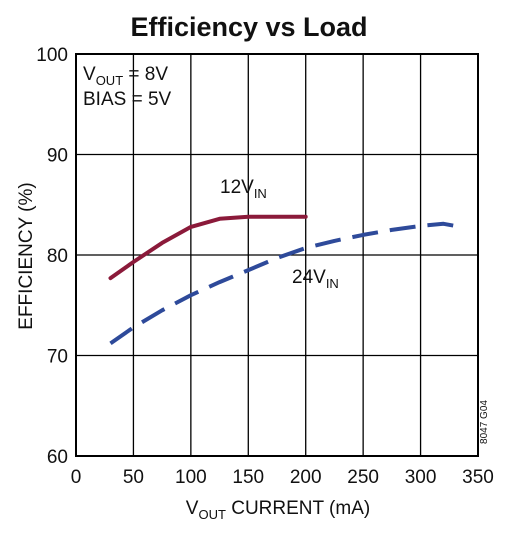  What do you see at coordinates (52, 55) in the screenshot?
I see `y-tick-label: 100` at bounding box center [52, 55].